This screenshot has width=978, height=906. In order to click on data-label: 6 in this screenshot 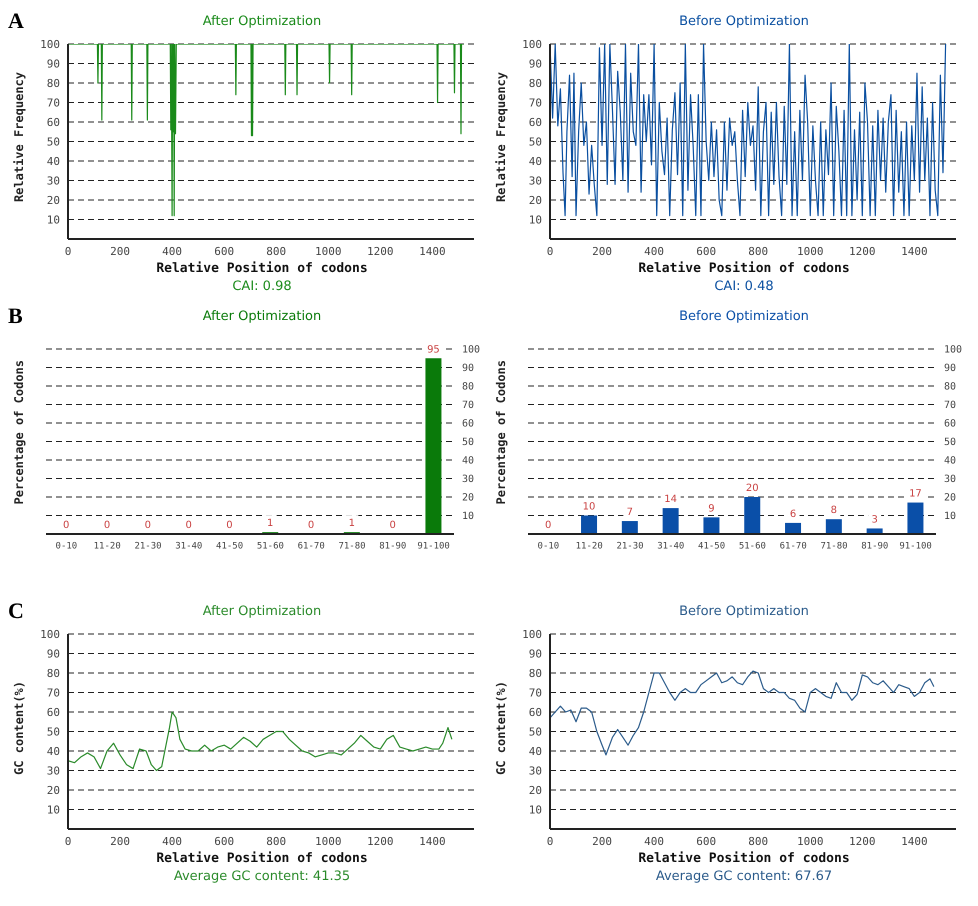, I will do `click(793, 514)`.